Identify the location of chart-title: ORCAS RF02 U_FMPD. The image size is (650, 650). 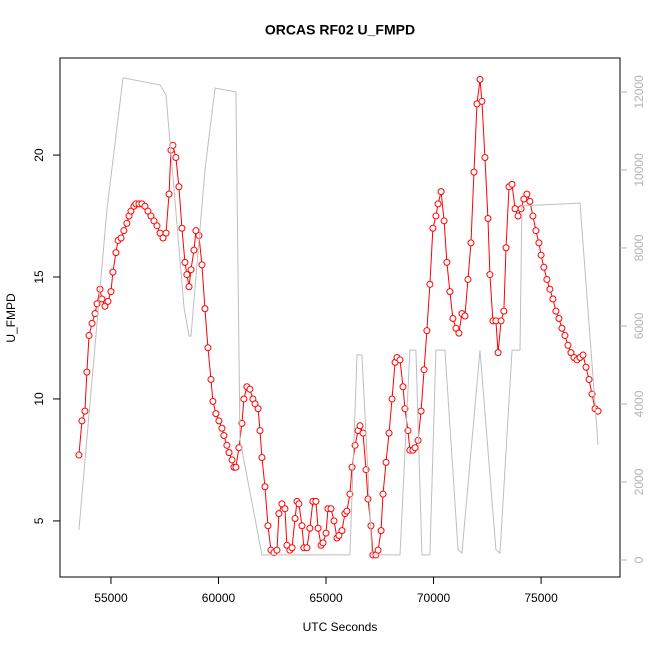
(340, 30).